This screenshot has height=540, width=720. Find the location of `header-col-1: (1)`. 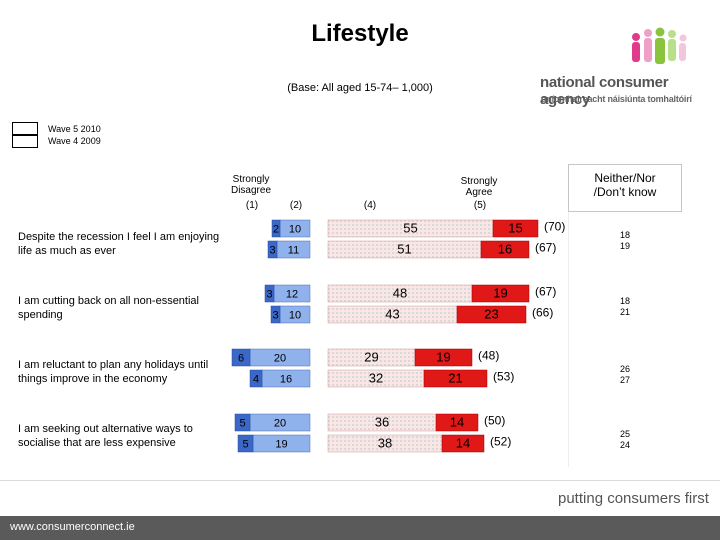

header-col-1: (1) is located at coordinates (252, 205).